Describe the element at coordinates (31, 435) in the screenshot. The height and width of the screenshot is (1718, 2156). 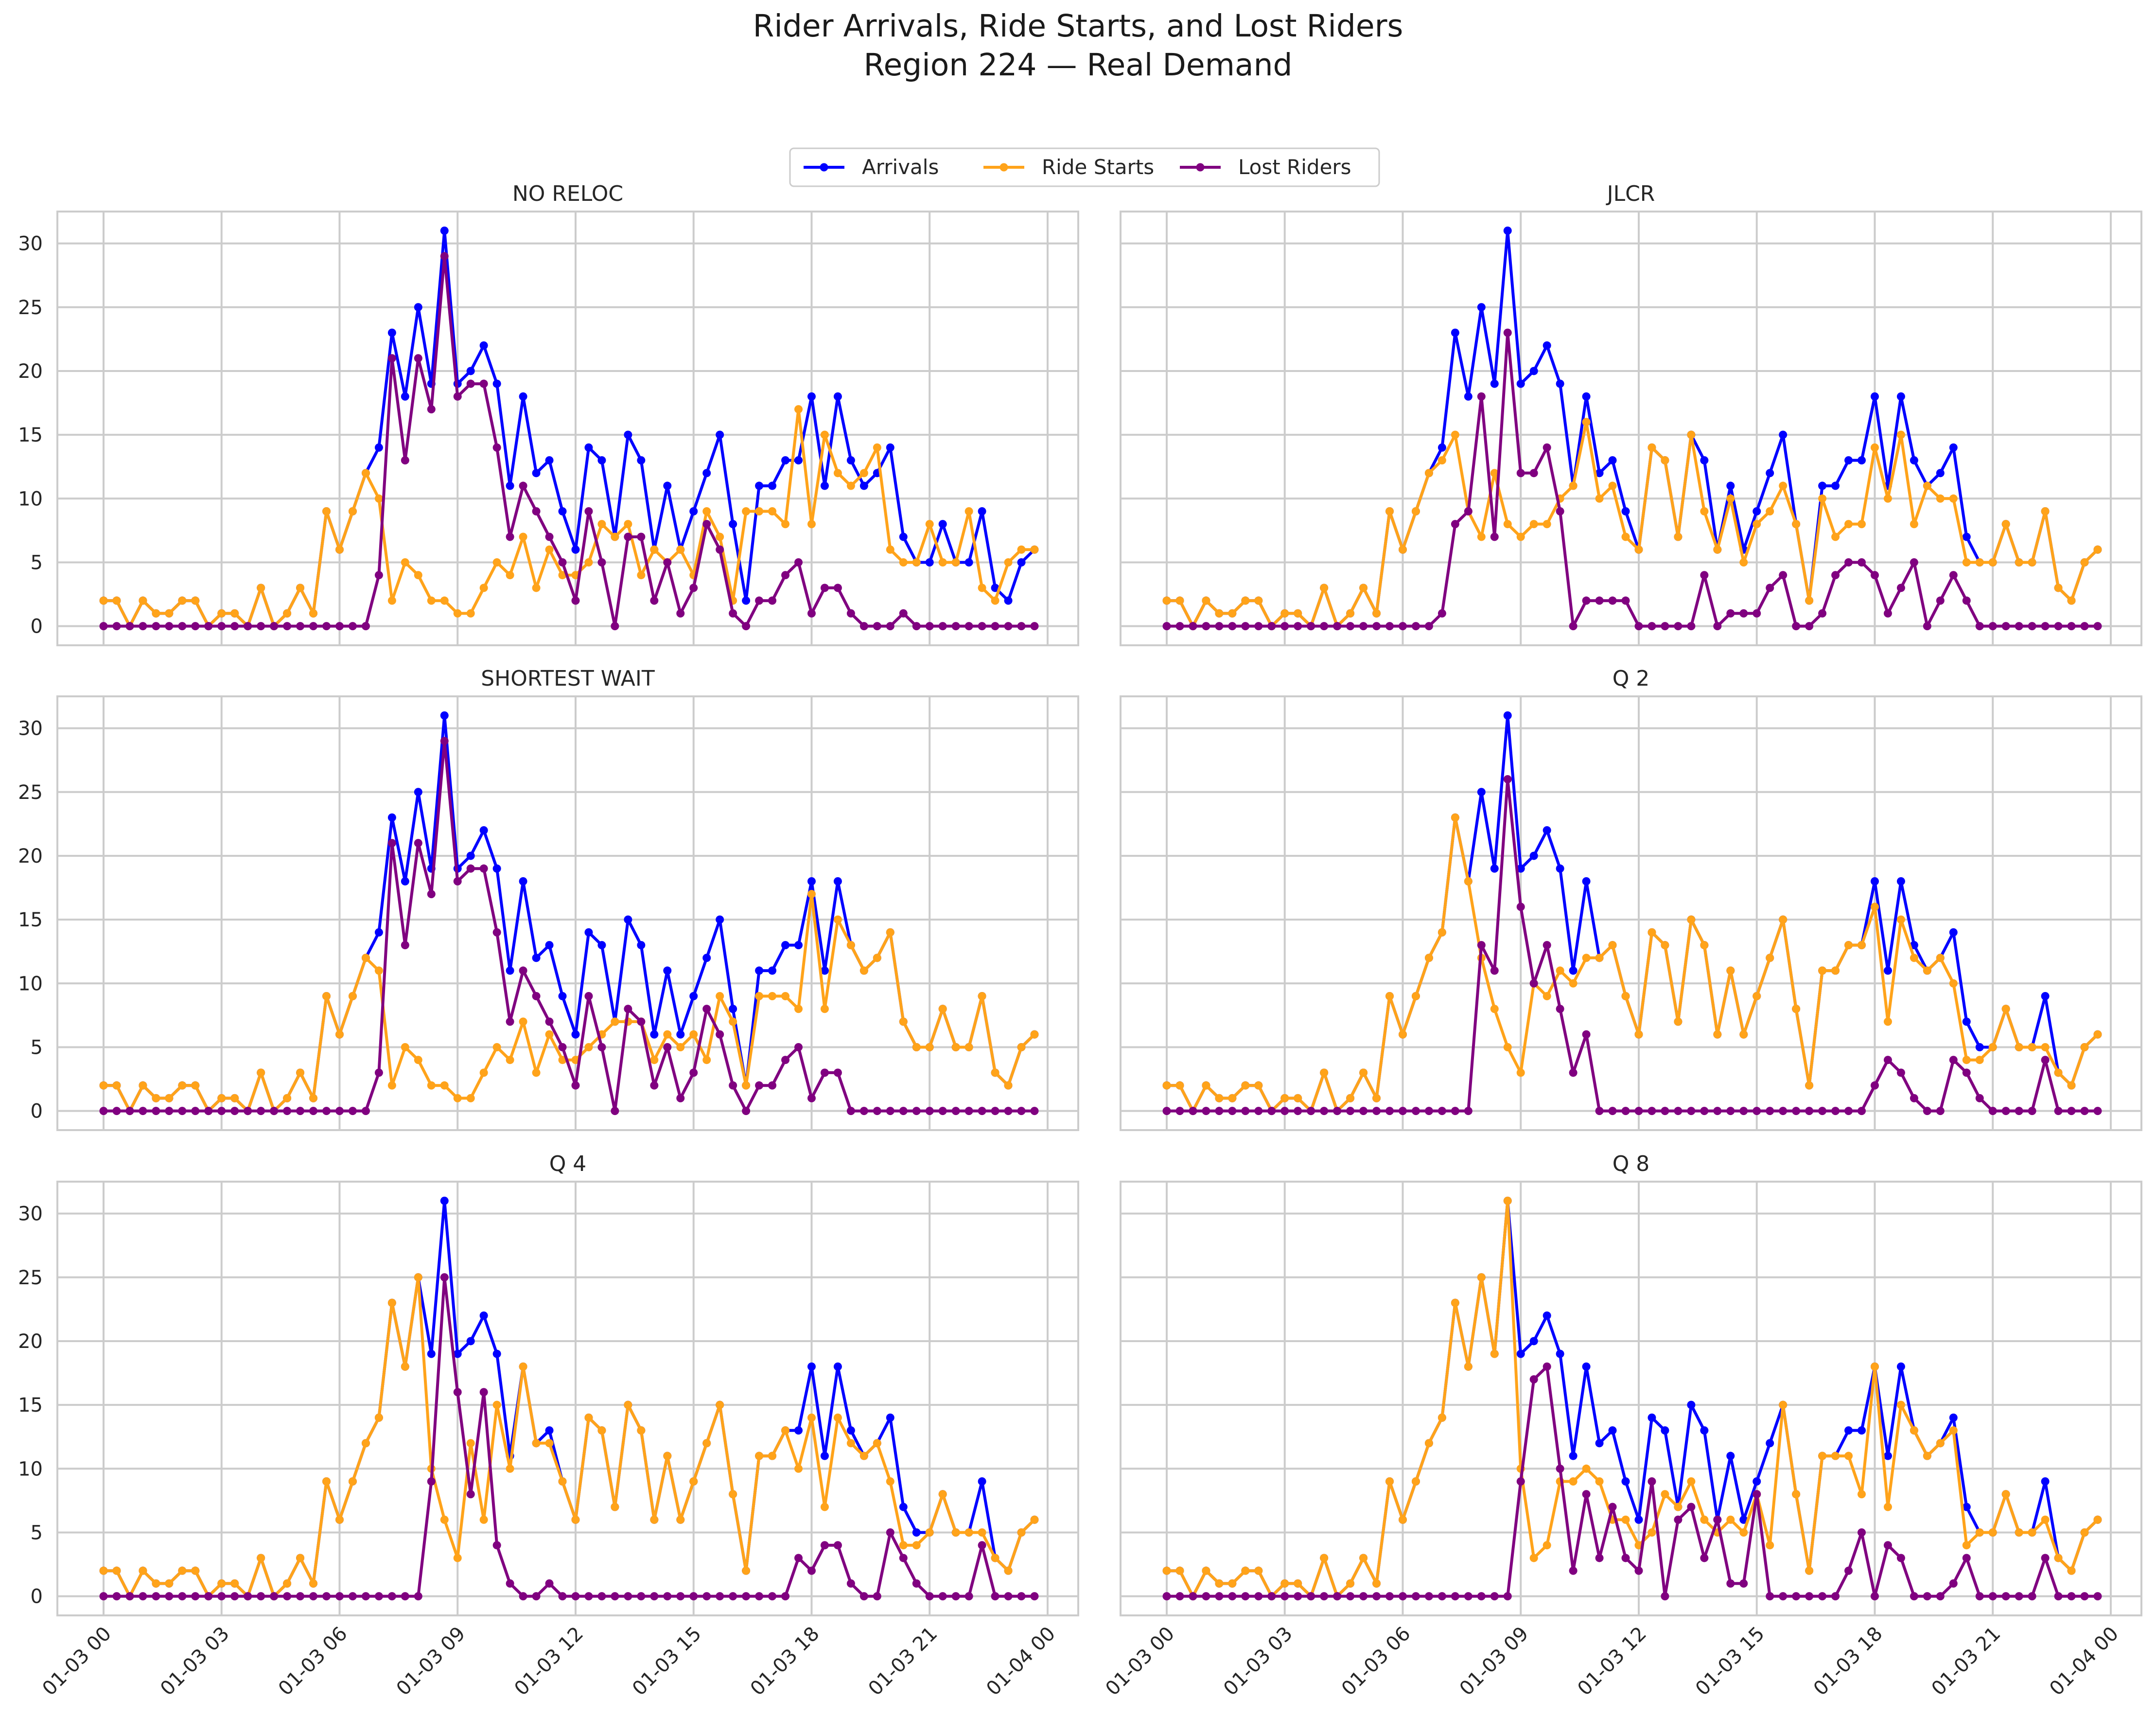
I see `y-tick-label: 15` at that location.